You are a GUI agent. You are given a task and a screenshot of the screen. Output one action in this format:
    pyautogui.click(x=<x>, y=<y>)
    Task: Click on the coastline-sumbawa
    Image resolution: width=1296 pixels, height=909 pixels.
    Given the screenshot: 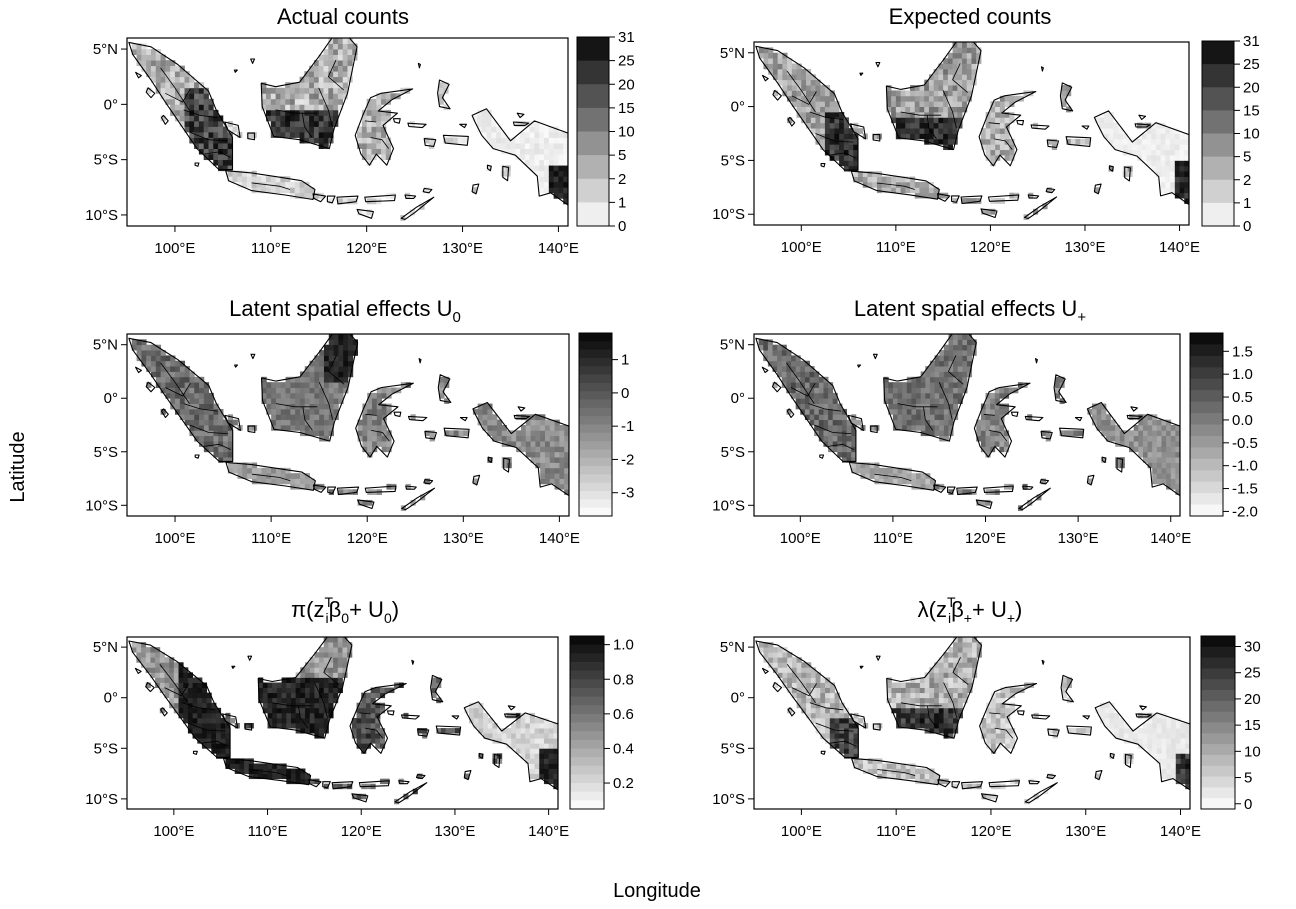 What is the action you would take?
    pyautogui.click(x=347, y=200)
    